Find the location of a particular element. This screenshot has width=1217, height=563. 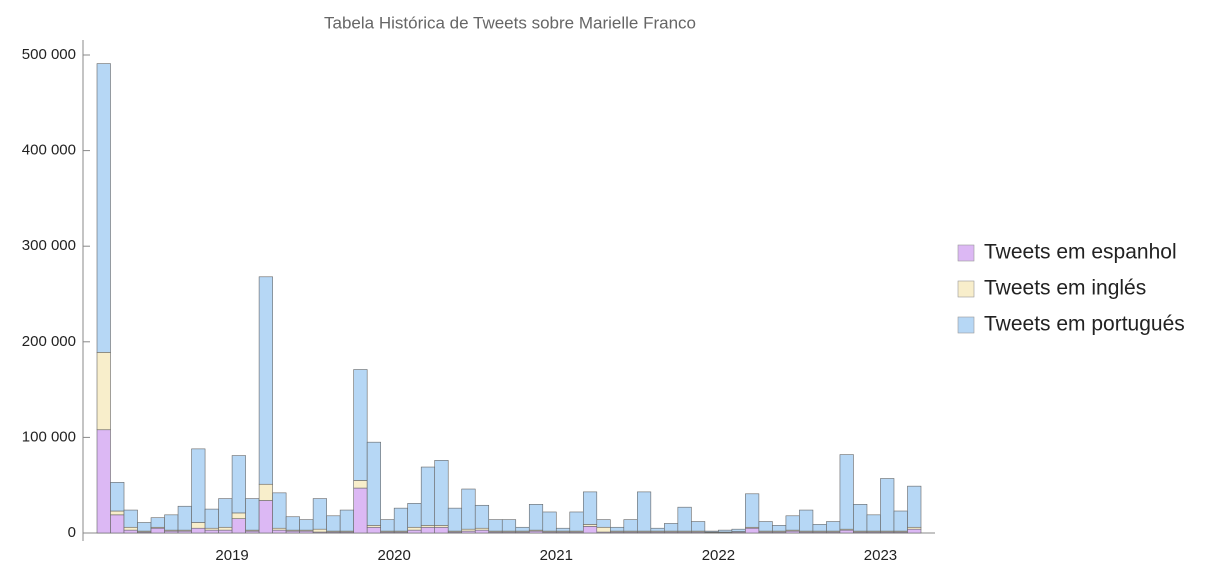

y-tick-label: 400 000 is located at coordinates (49, 150).